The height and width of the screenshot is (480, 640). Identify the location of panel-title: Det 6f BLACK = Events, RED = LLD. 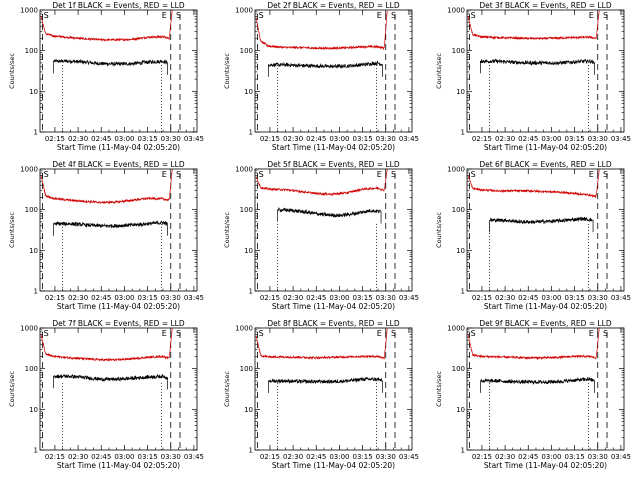
(545, 164).